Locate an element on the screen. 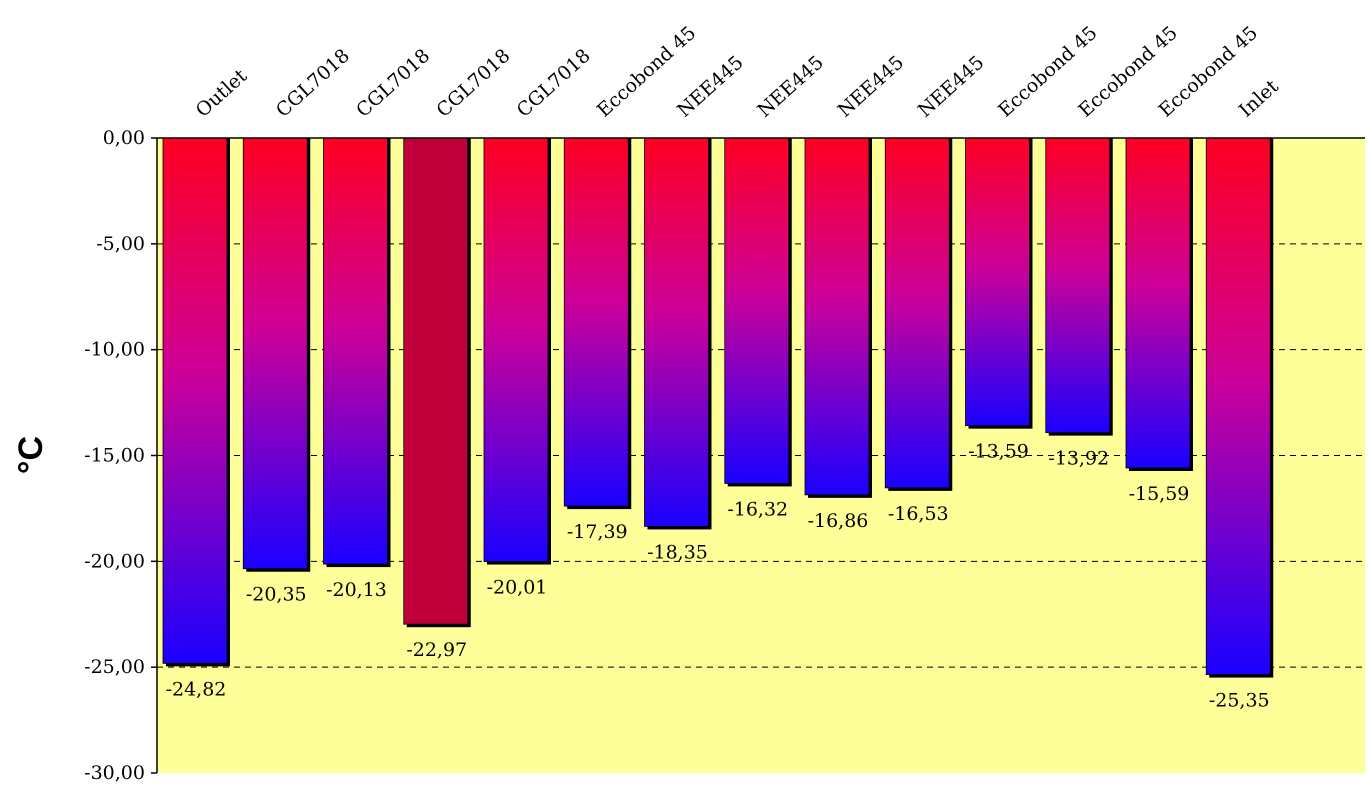 The height and width of the screenshot is (793, 1370). data-label: -20,01 is located at coordinates (517, 588).